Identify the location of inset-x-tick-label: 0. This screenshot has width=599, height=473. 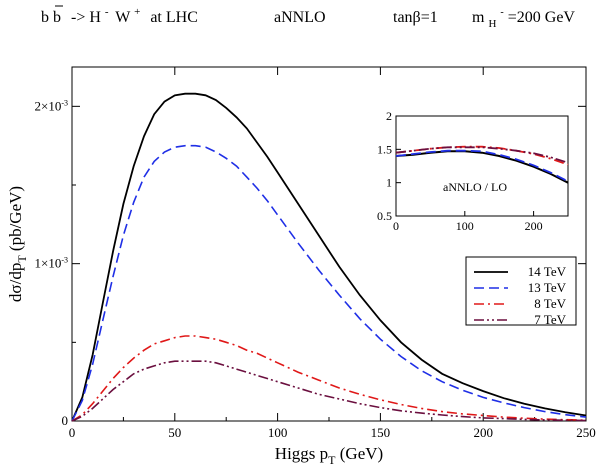
(396, 226).